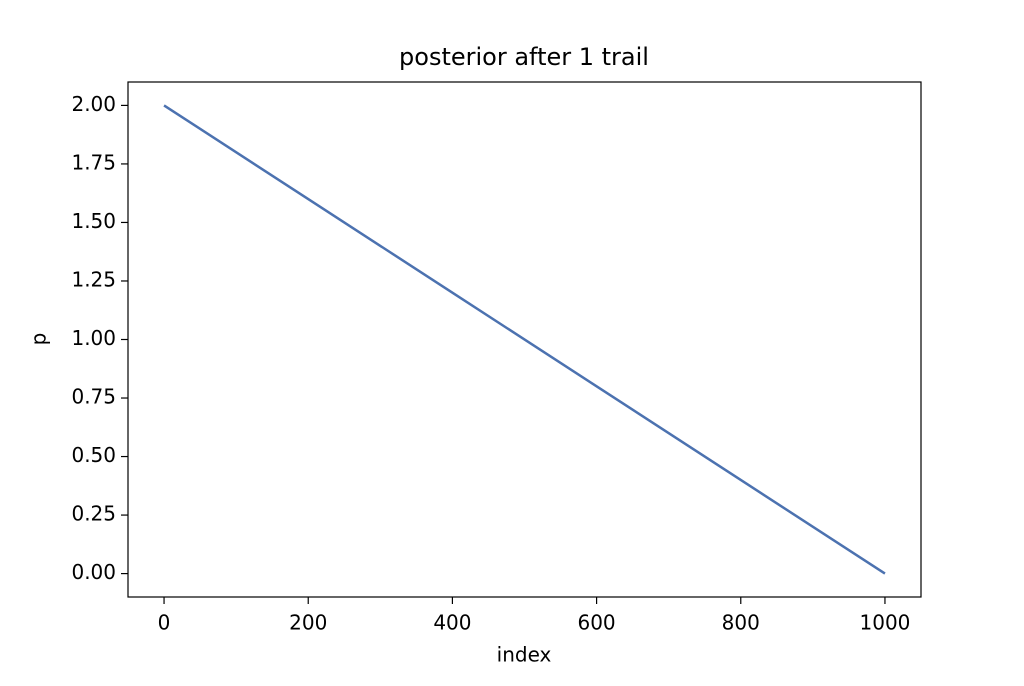 The image size is (1024, 686). Describe the element at coordinates (164, 623) in the screenshot. I see `x-tick-label: 0` at that location.